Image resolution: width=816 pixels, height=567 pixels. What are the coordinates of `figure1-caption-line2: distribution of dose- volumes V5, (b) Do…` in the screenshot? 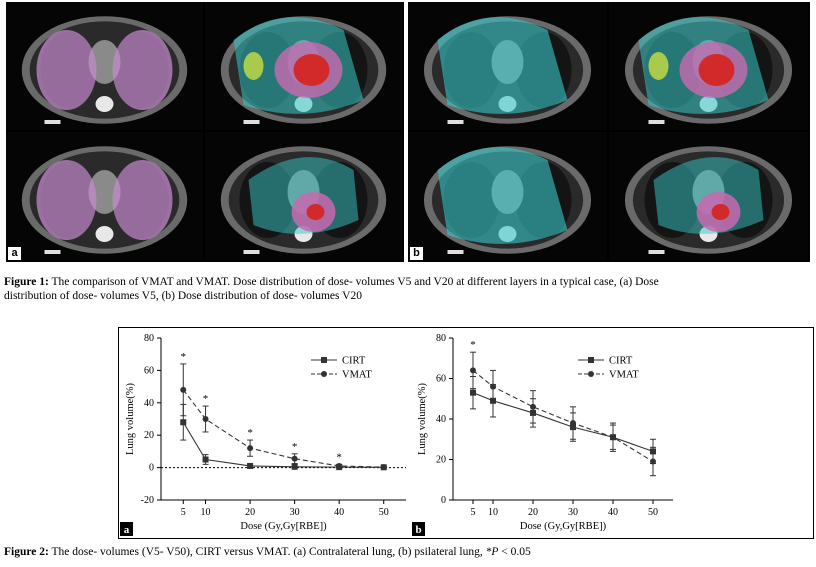 It's located at (183, 296).